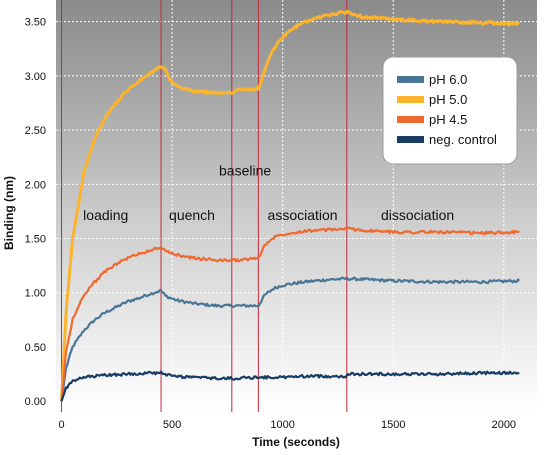  What do you see at coordinates (35, 294) in the screenshot?
I see `y-tick-label-2: 1.00` at bounding box center [35, 294].